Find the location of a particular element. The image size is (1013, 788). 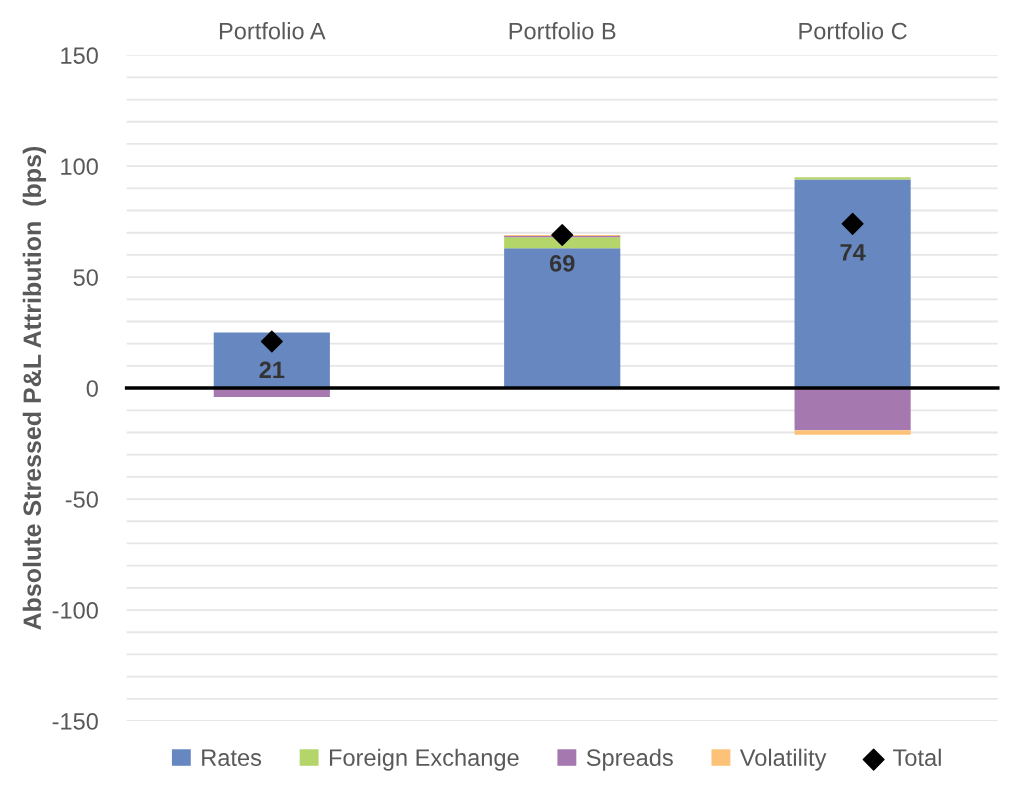

x-tick-label: Portfolio B is located at coordinates (562, 31).